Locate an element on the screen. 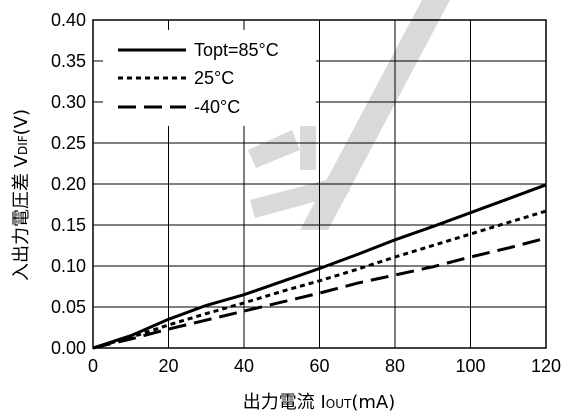  x-axis-title-main: 出力電流 I is located at coordinates (284, 402).